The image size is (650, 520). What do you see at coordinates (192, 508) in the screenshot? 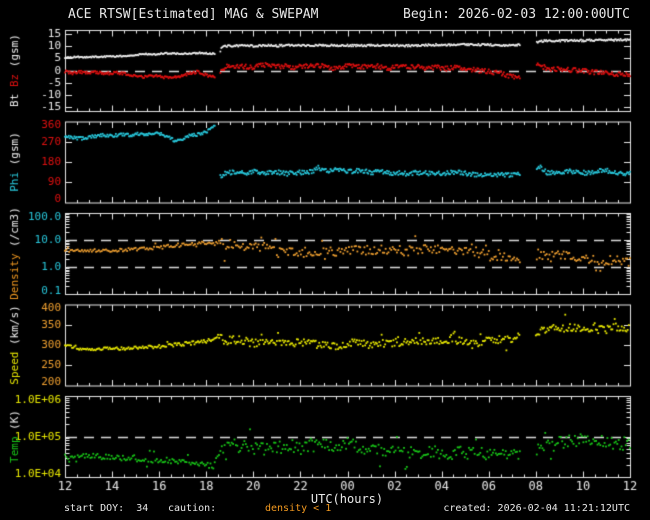
I see `footer-caution-label: caution:` at bounding box center [192, 508].